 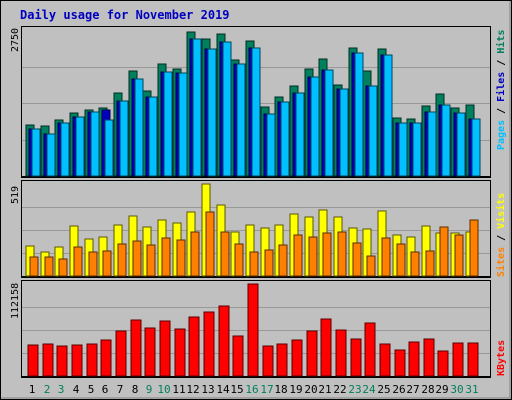 What do you see at coordinates (501, 238) in the screenshot?
I see `legend-part-middle-1: /` at bounding box center [501, 238].